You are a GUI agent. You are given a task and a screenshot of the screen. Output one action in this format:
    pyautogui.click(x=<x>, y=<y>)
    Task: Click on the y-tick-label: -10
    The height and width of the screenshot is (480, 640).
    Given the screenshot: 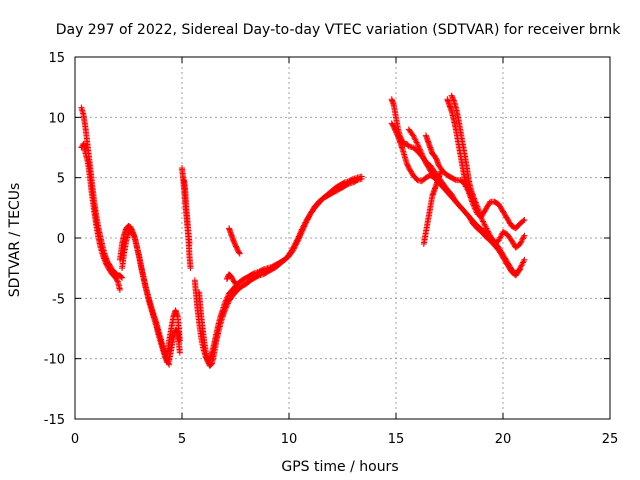 What is the action you would take?
    pyautogui.click(x=54, y=360)
    